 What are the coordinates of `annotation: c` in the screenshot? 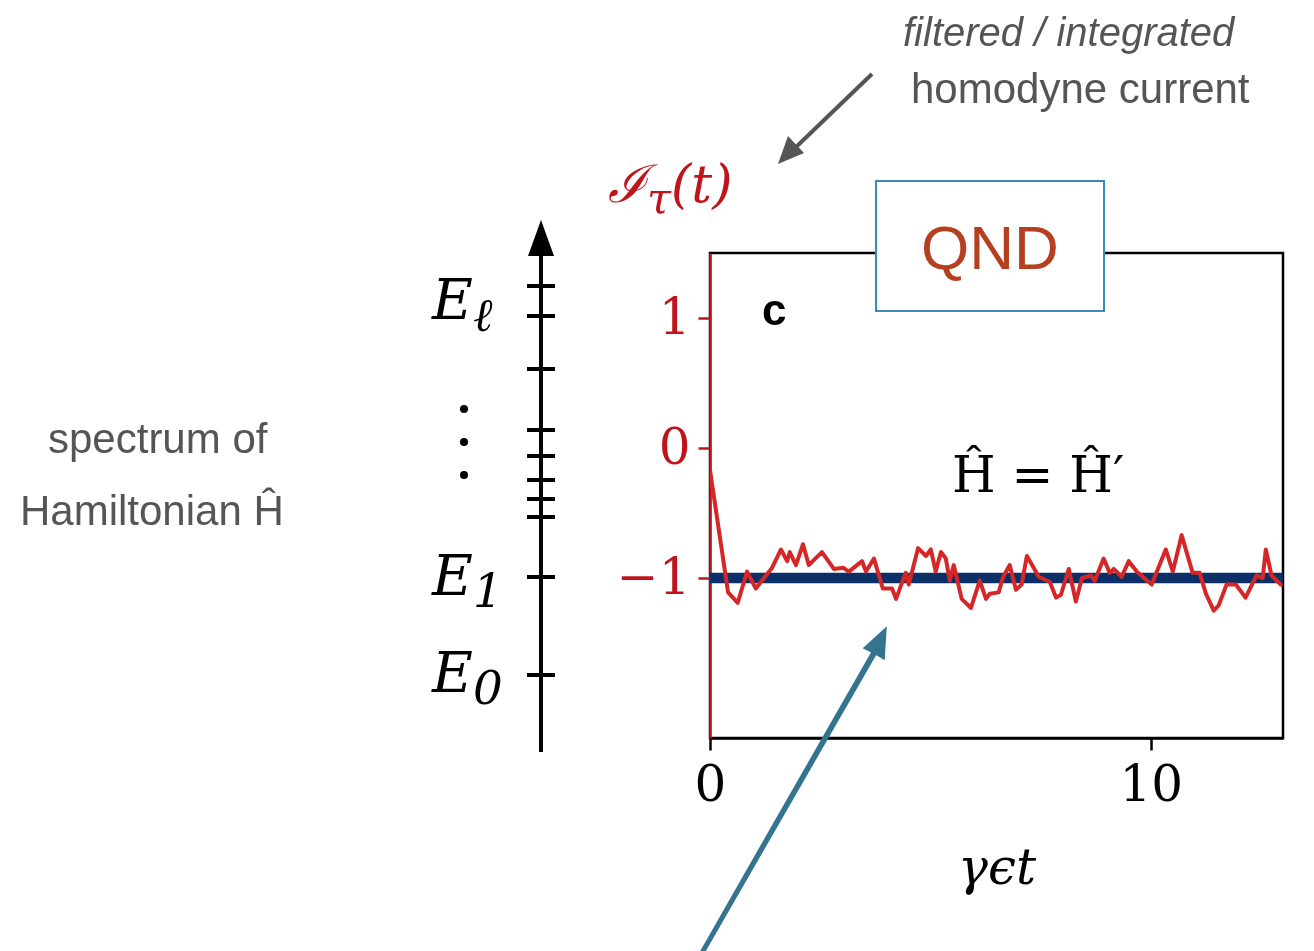 It's located at (774, 309).